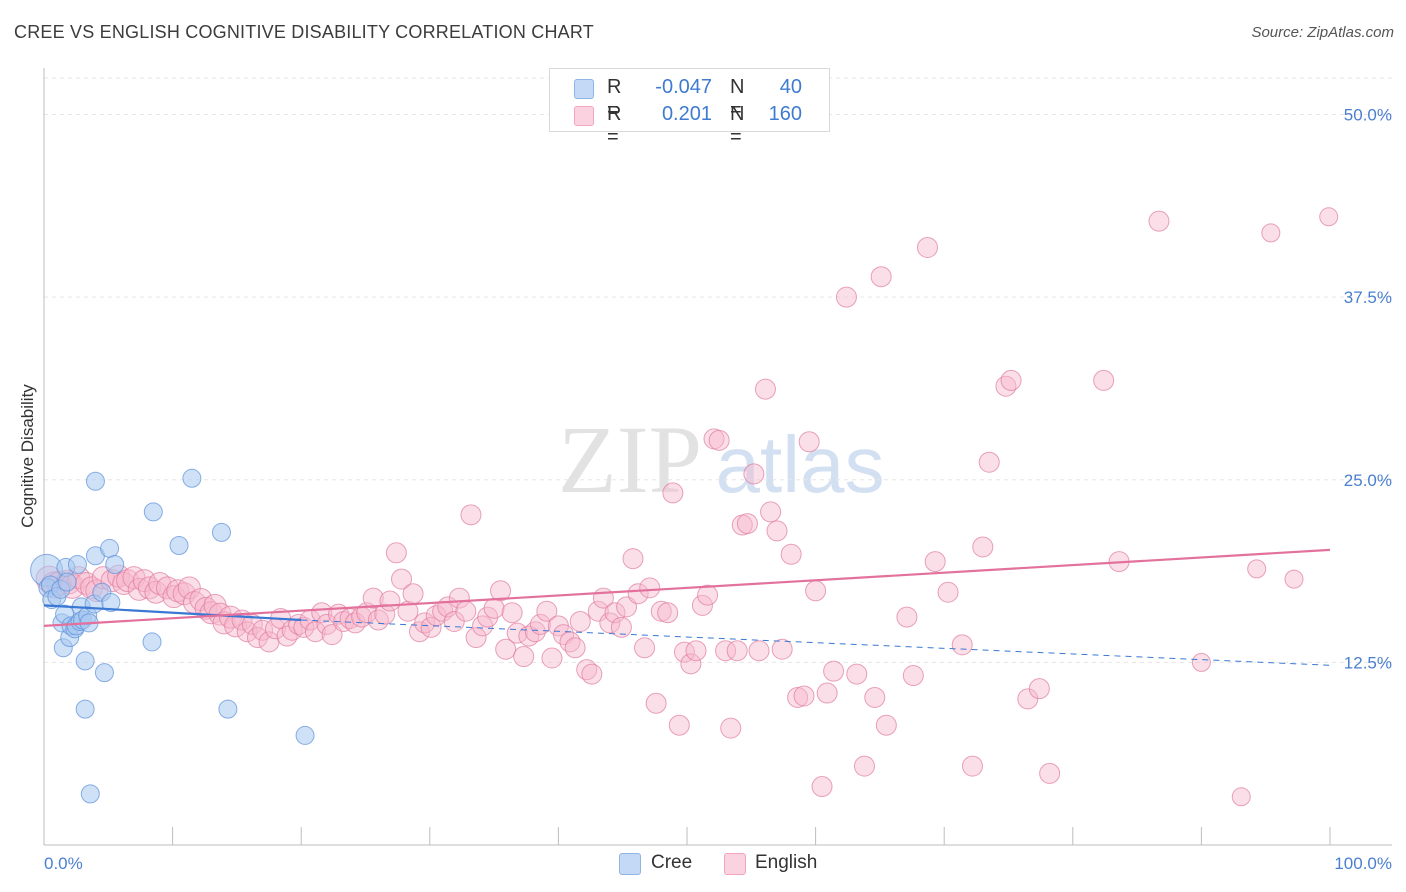 The width and height of the screenshot is (1406, 892). What do you see at coordinates (584, 116) in the screenshot?
I see `legend-swatch-english` at bounding box center [584, 116].